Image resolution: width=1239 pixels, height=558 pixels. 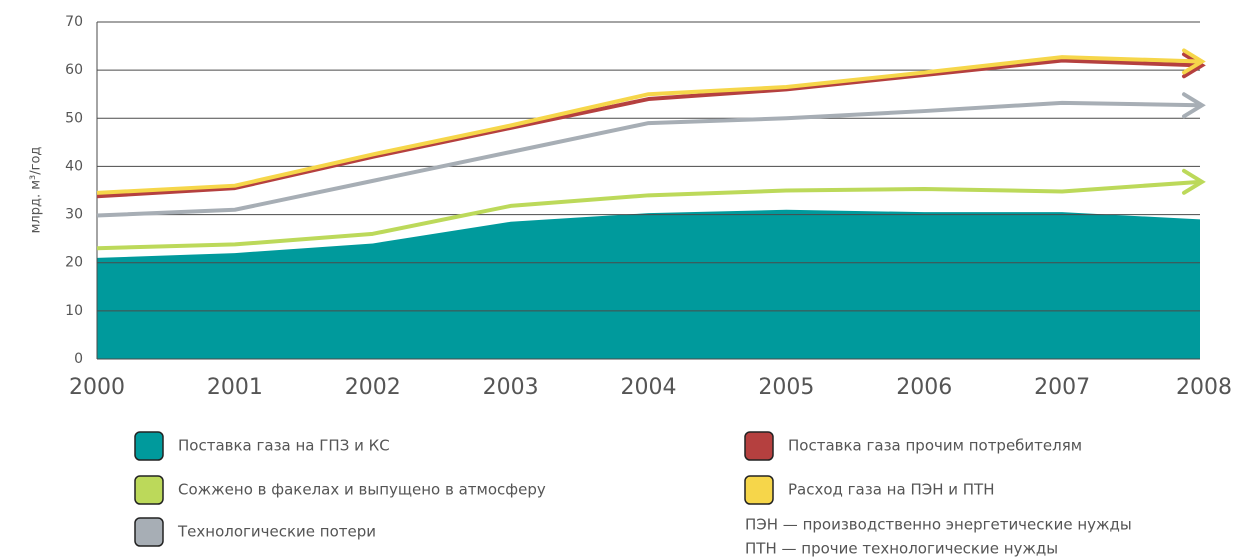 What do you see at coordinates (276, 532) in the screenshot?
I see `legend-label: Технологические потери` at bounding box center [276, 532].